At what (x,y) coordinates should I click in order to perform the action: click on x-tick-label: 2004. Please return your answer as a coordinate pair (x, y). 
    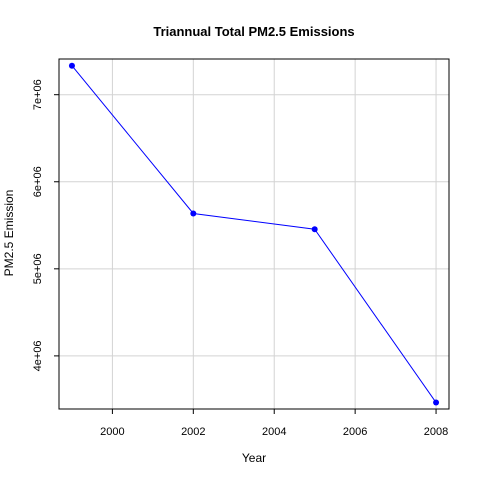
    Looking at the image, I should click on (274, 432).